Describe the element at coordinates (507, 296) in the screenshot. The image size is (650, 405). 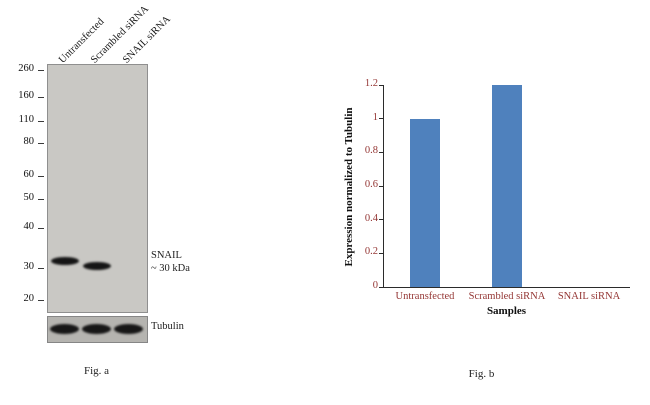
I see `x-category-label: Scrambled siRNA` at that location.